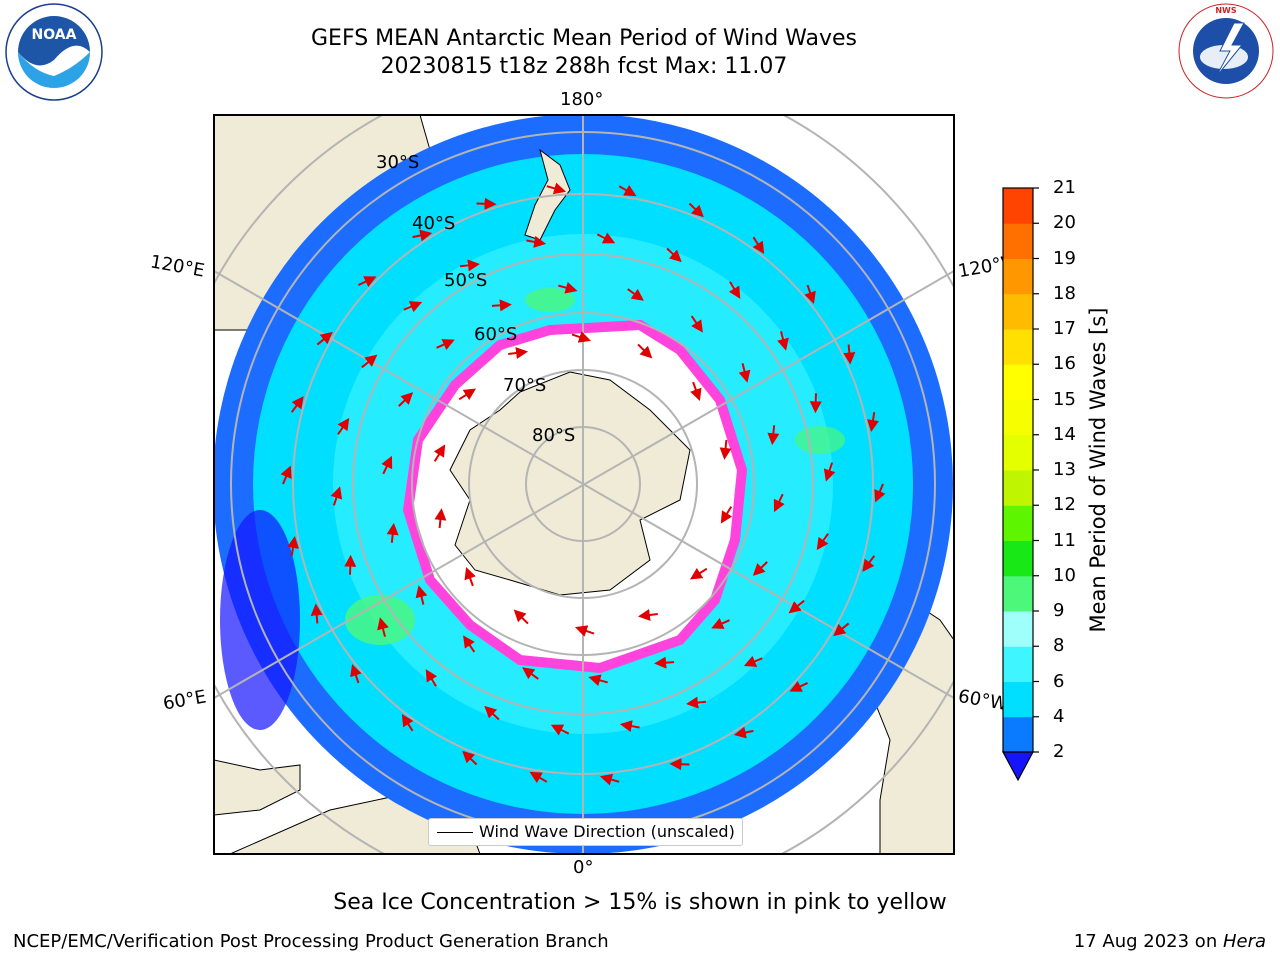 This screenshot has width=1280, height=960. I want to click on colorbar-tick-label: 10, so click(1064, 575).